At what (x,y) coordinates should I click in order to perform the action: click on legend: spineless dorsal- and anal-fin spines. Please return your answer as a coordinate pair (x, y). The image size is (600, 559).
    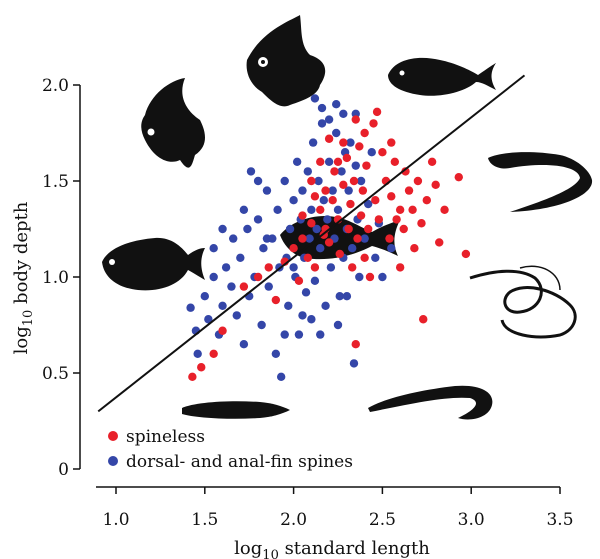
    Looking at the image, I should click on (230, 449).